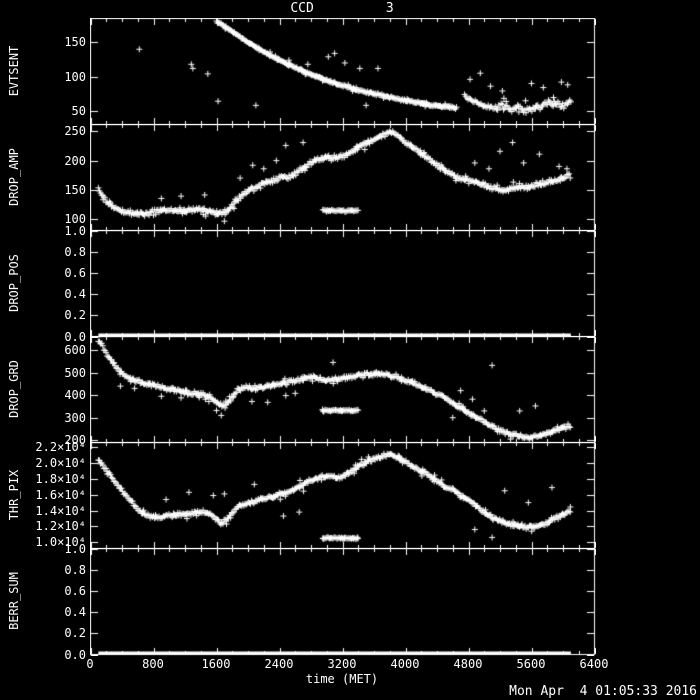  Describe the element at coordinates (75, 189) in the screenshot. I see `y-tick-label-drop_amp: 150` at that location.